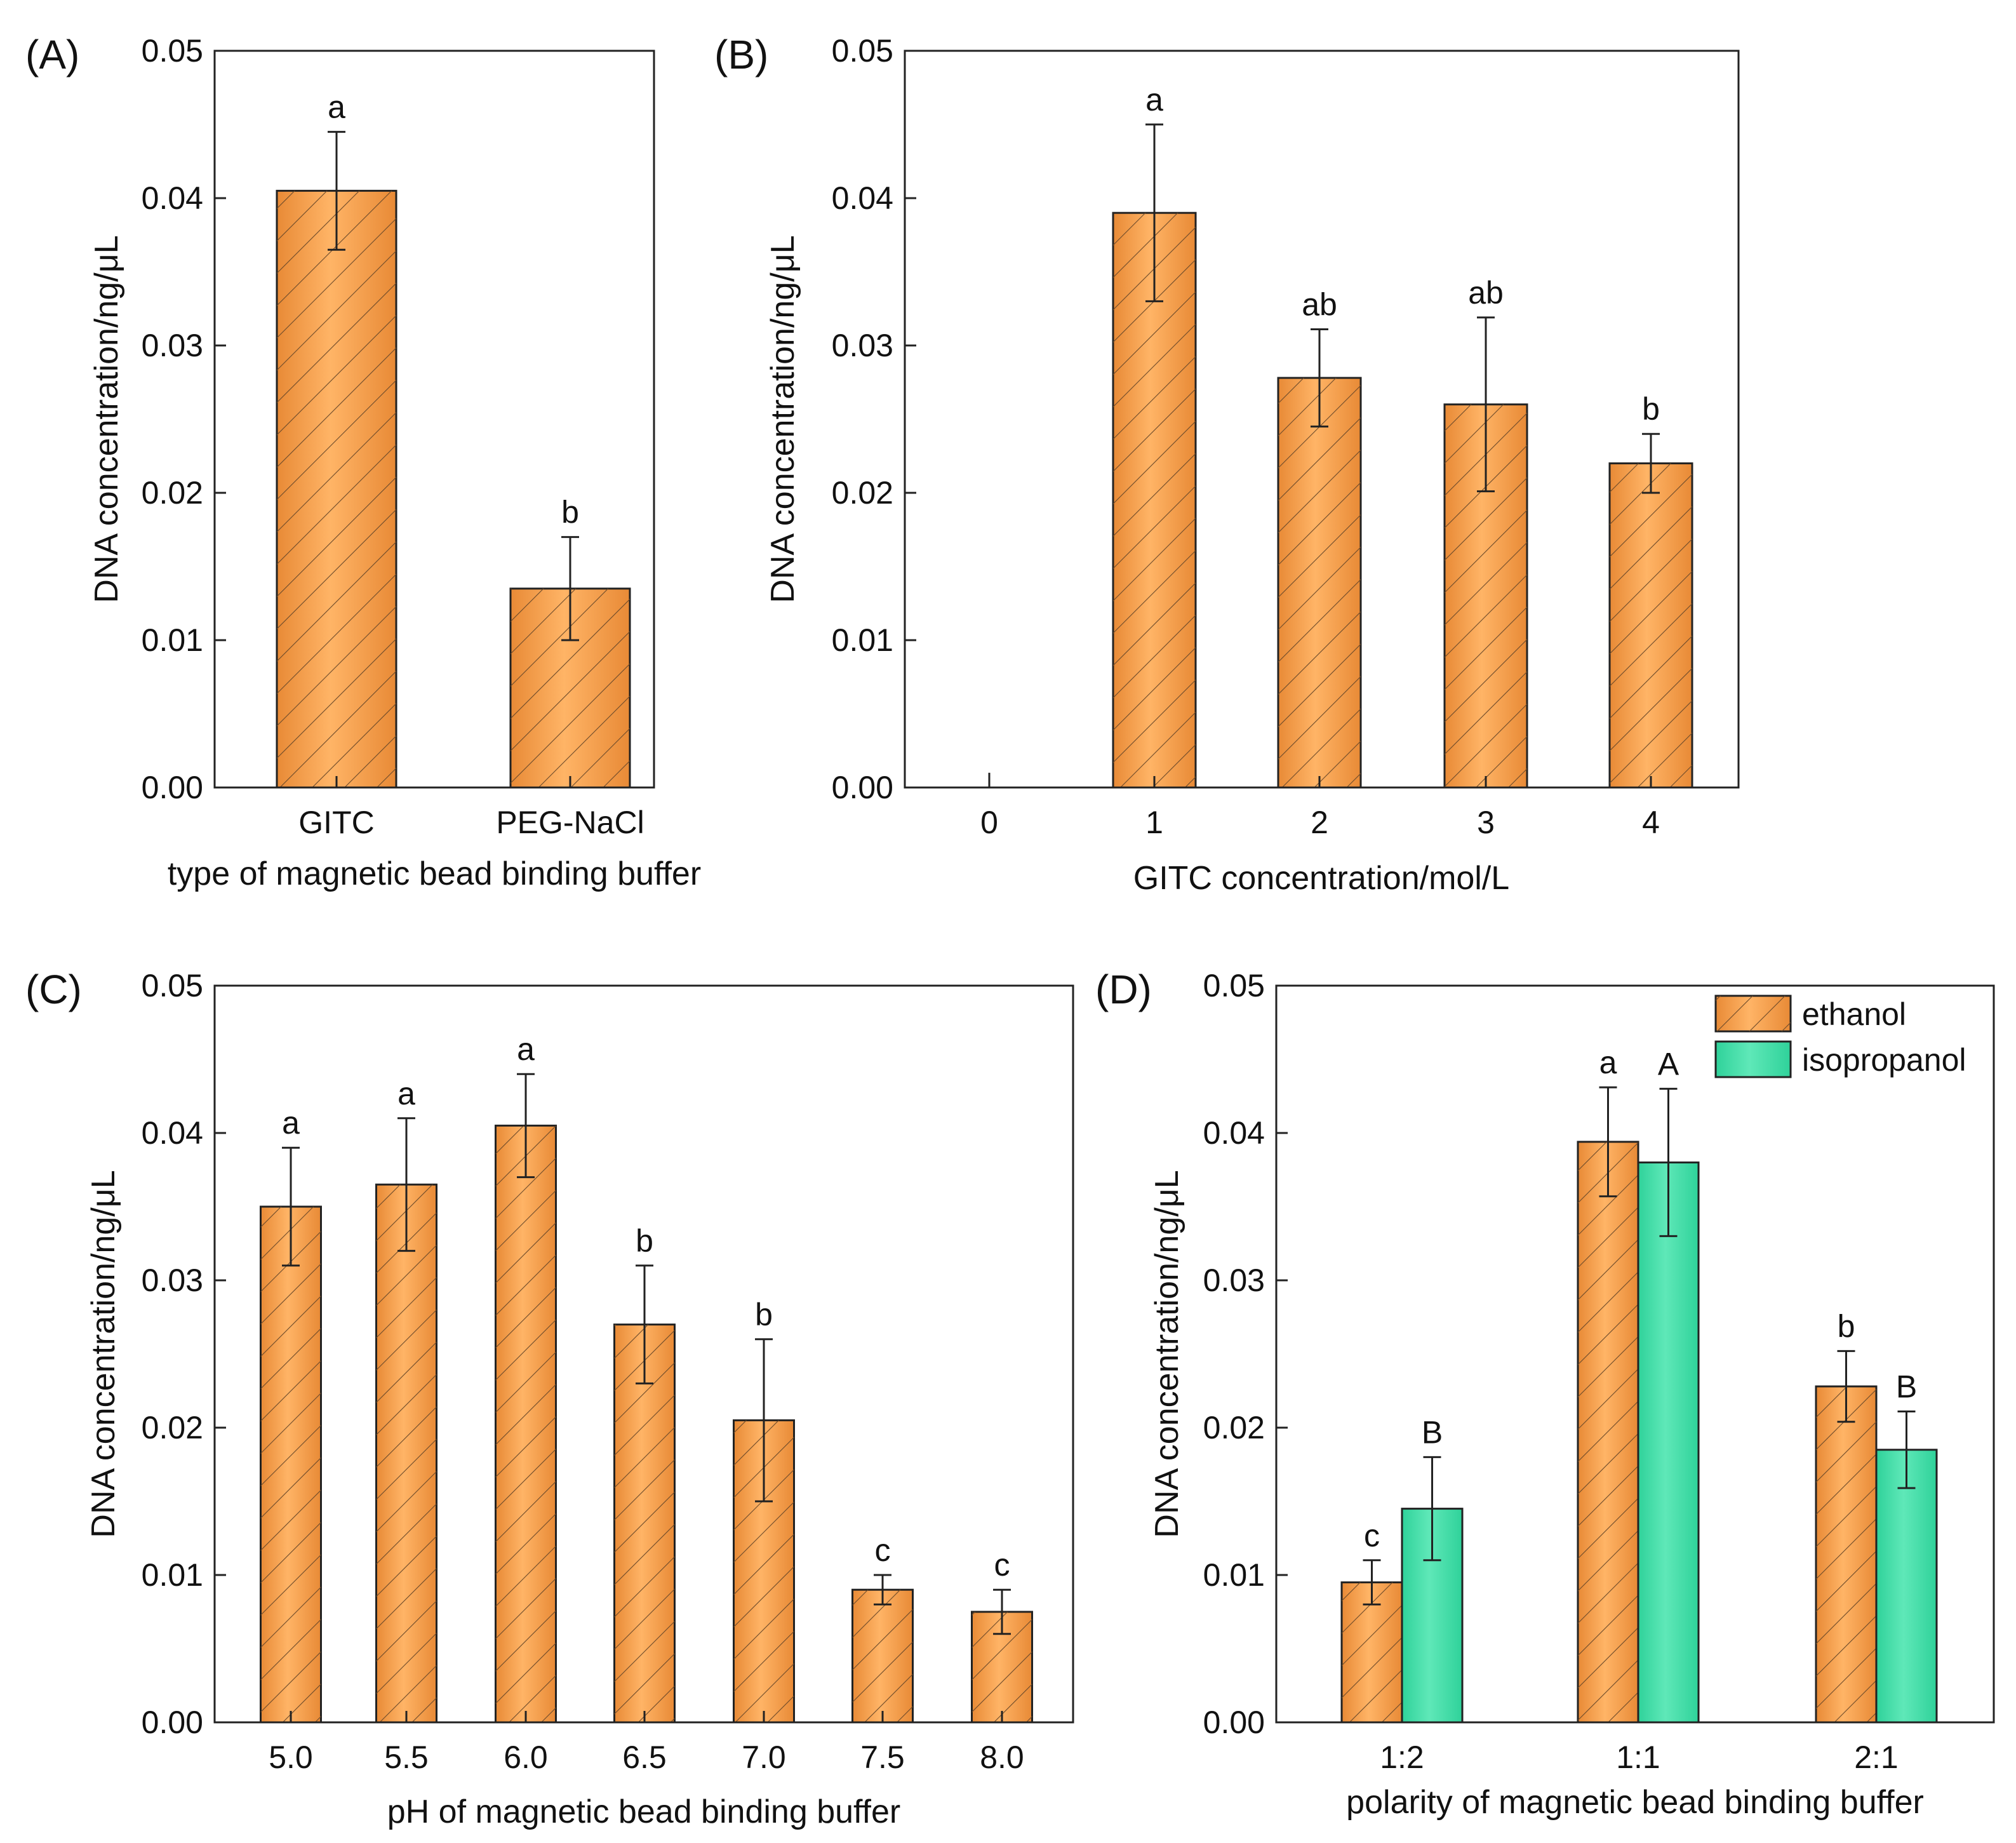  Describe the element at coordinates (336, 822) in the screenshot. I see `x-tick-label: GITC` at that location.